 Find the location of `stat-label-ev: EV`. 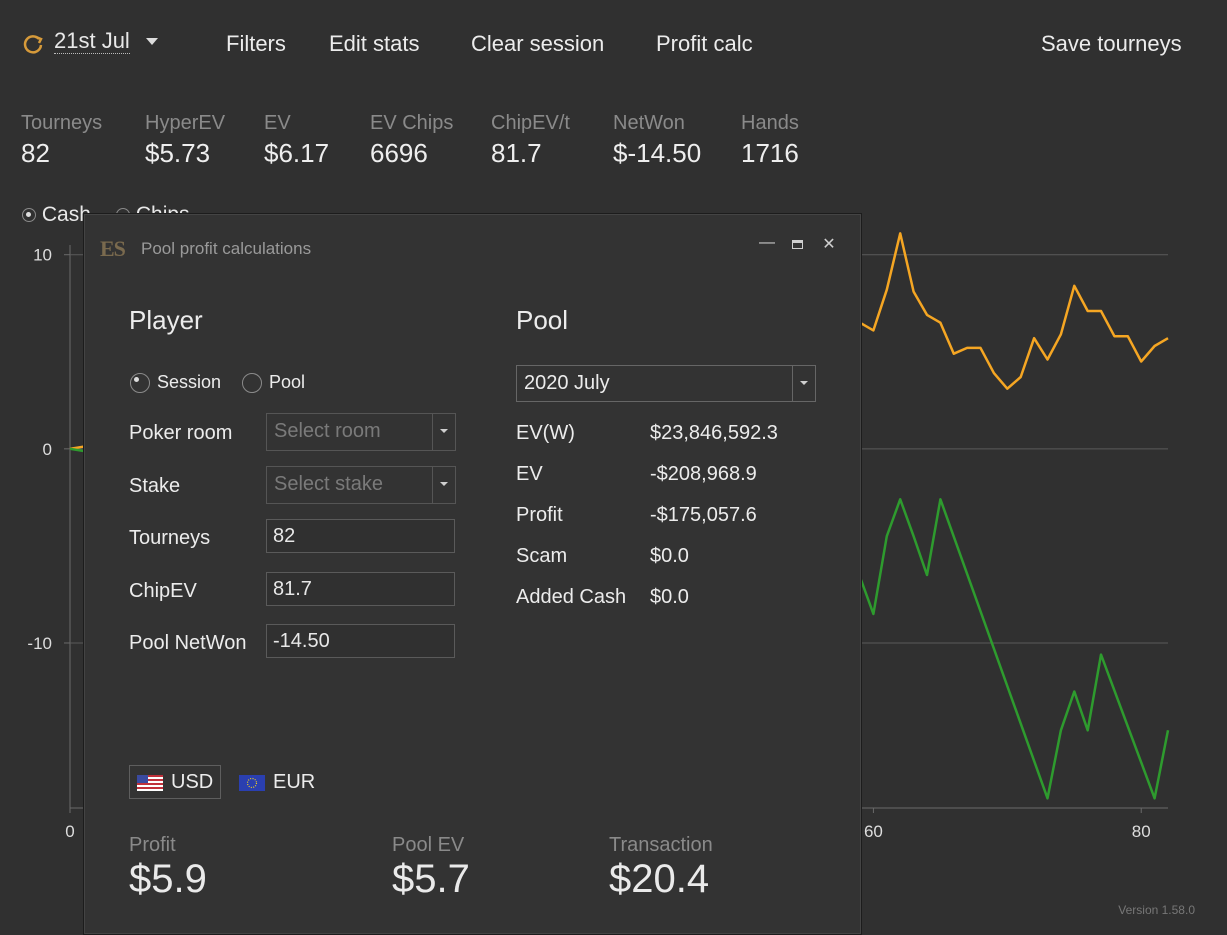

stat-label-ev: EV is located at coordinates (277, 123).